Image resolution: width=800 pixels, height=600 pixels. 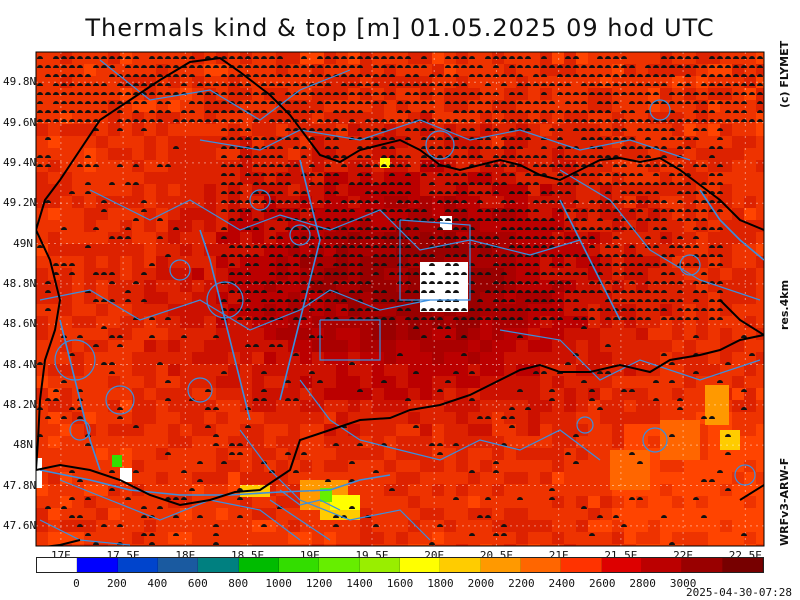 What do you see at coordinates (359, 583) in the screenshot?
I see `colorbar-label: 1400` at bounding box center [359, 583].